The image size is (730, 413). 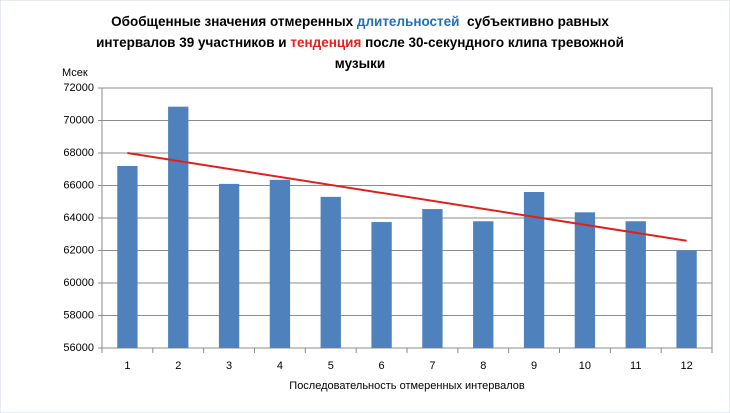 What do you see at coordinates (635, 366) in the screenshot?
I see `x-tick-label: 11` at bounding box center [635, 366].